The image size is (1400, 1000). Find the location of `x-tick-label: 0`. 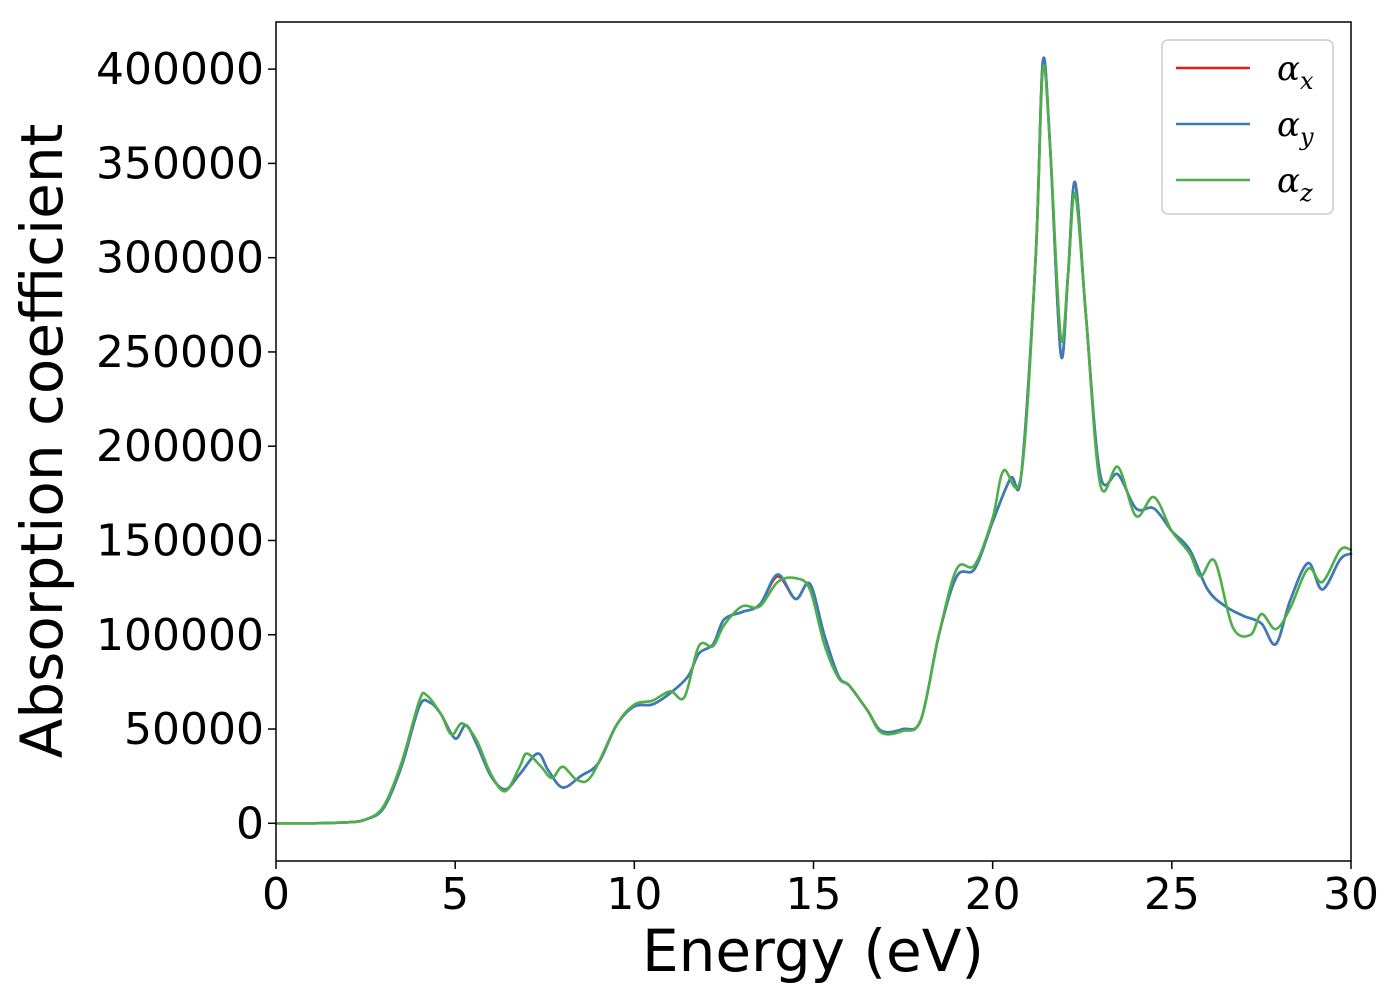

x-tick-label: 0 is located at coordinates (276, 894).